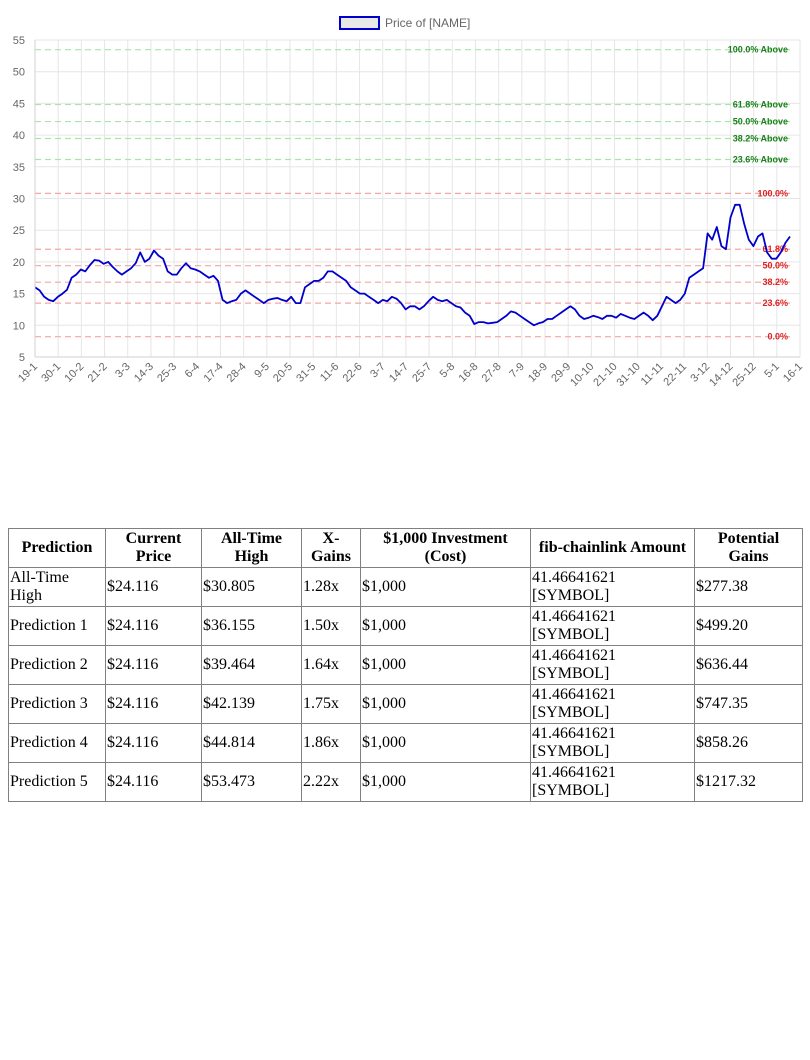 The image size is (810, 1060). Describe the element at coordinates (748, 665) in the screenshot. I see `cell-potential-gains: $636.44` at that location.